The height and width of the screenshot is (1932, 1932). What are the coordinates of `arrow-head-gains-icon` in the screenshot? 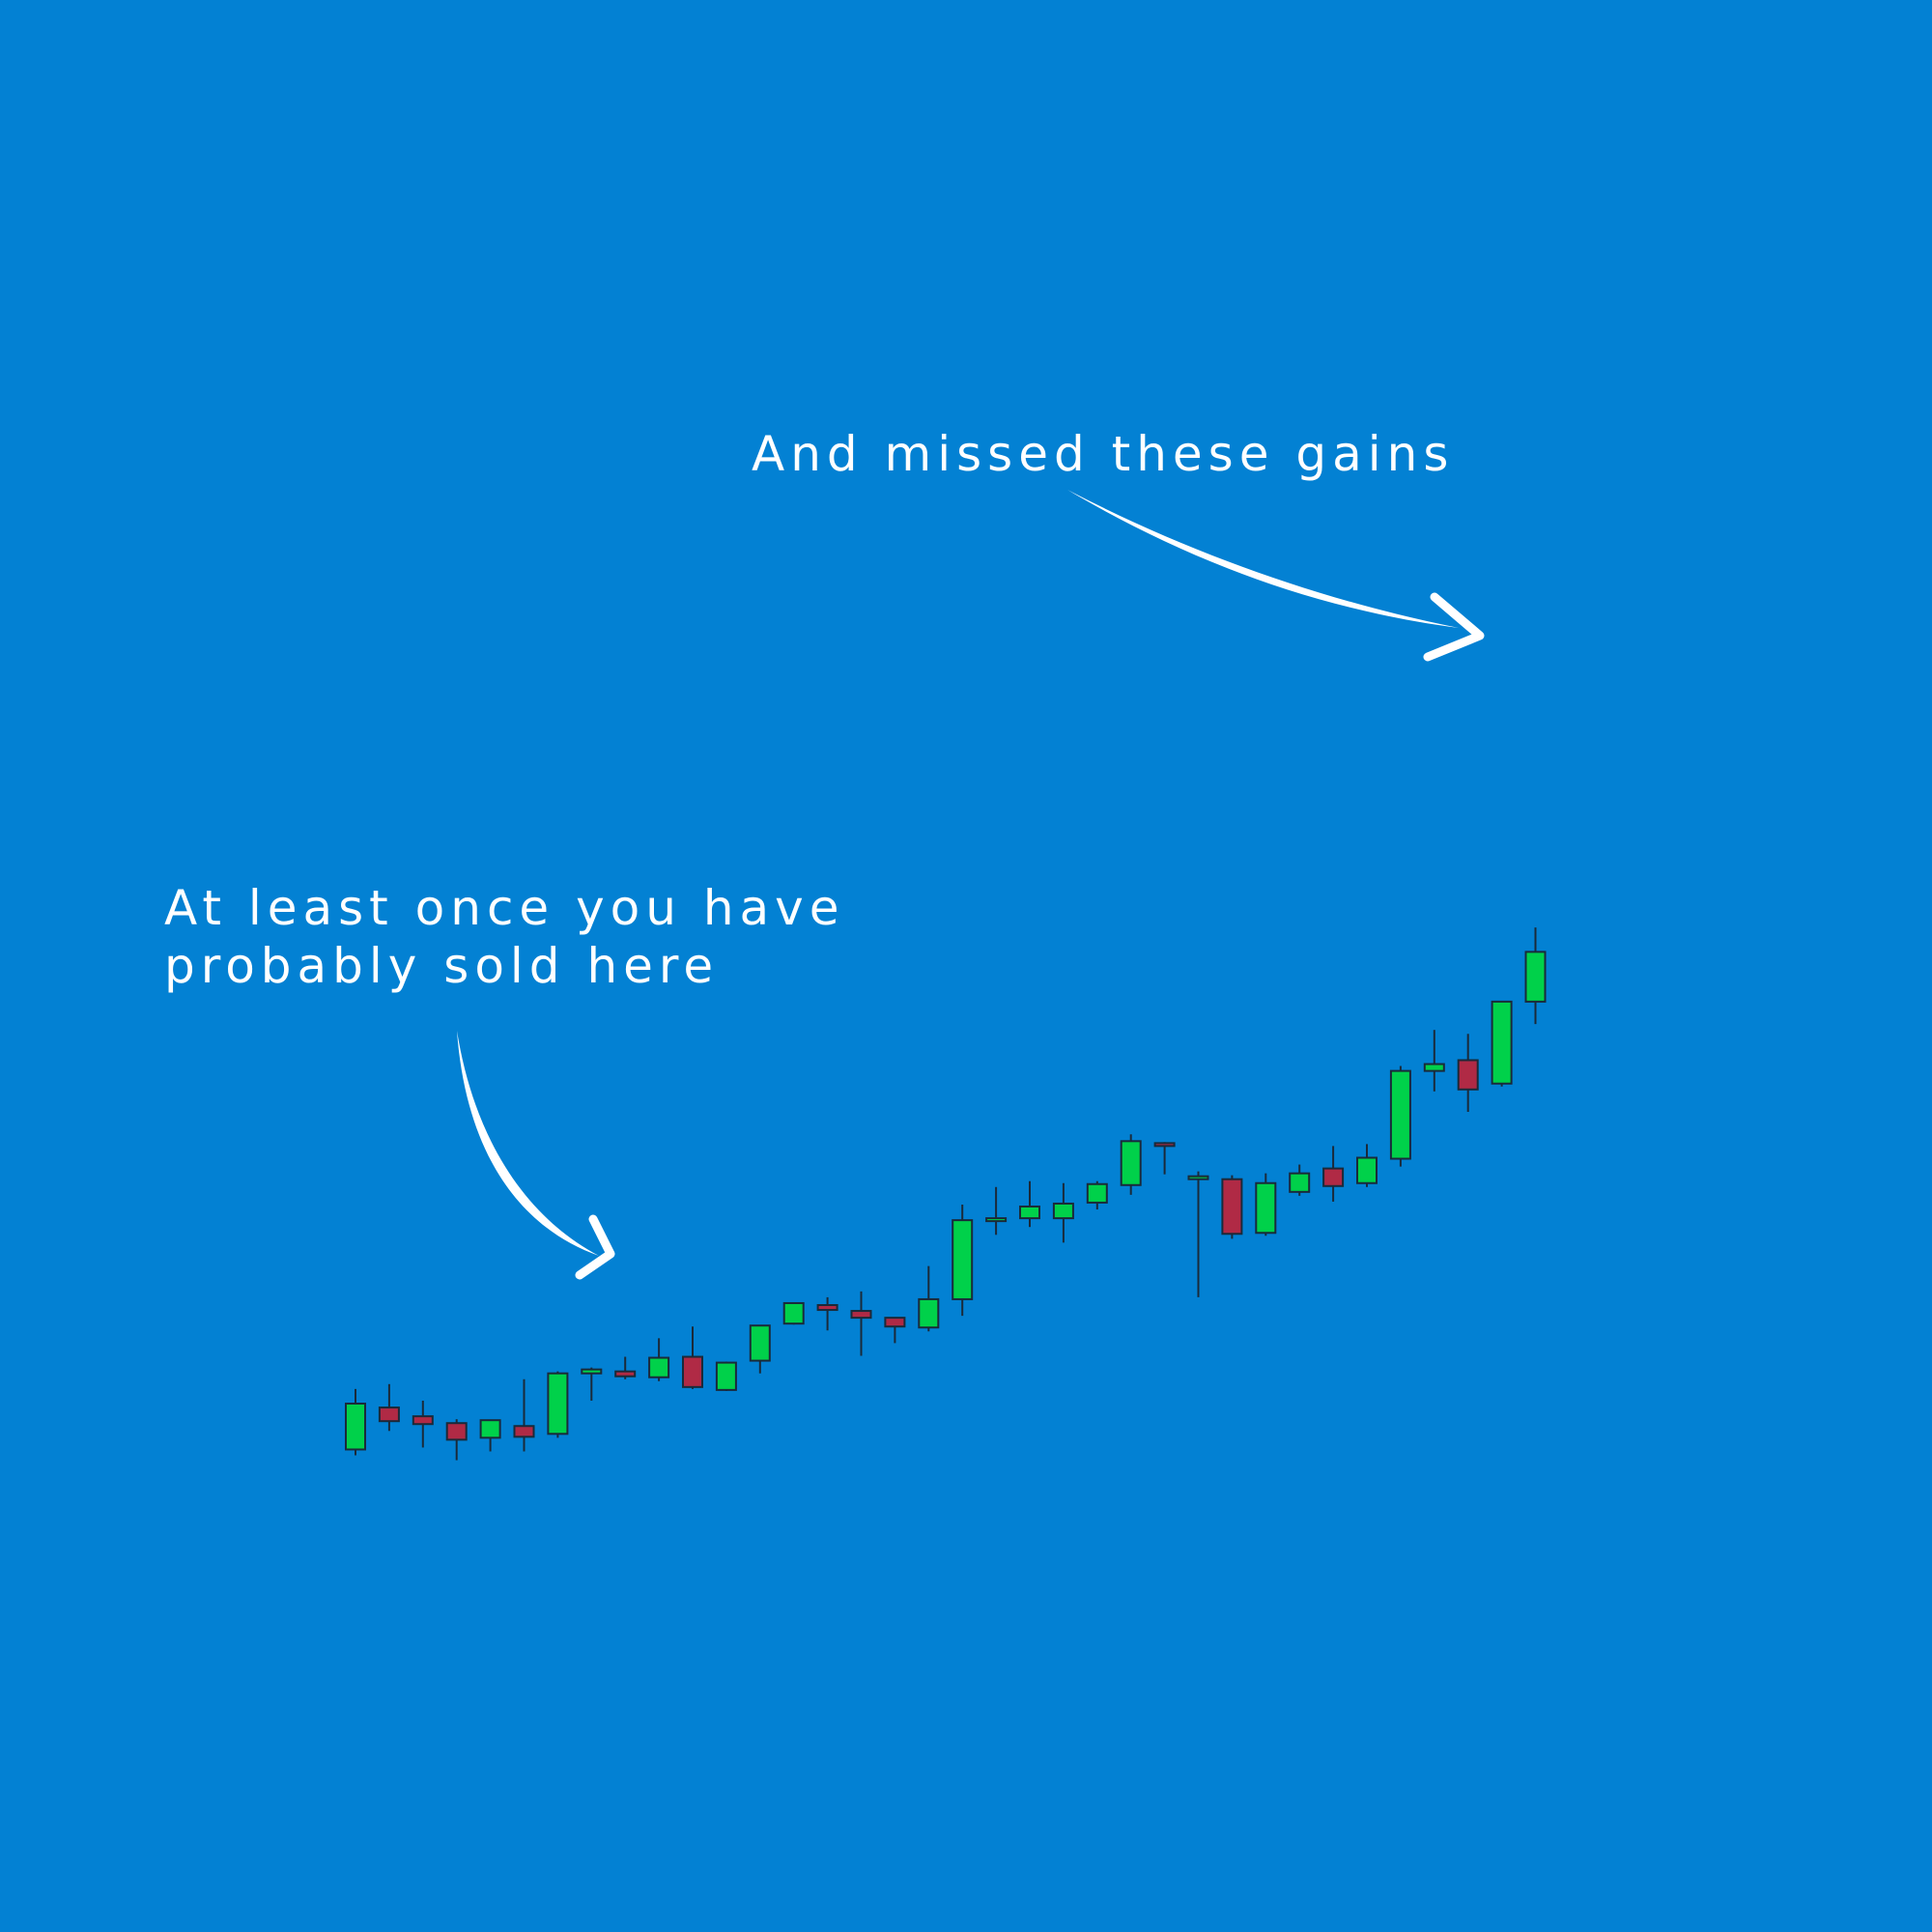 It's located at (1454, 627).